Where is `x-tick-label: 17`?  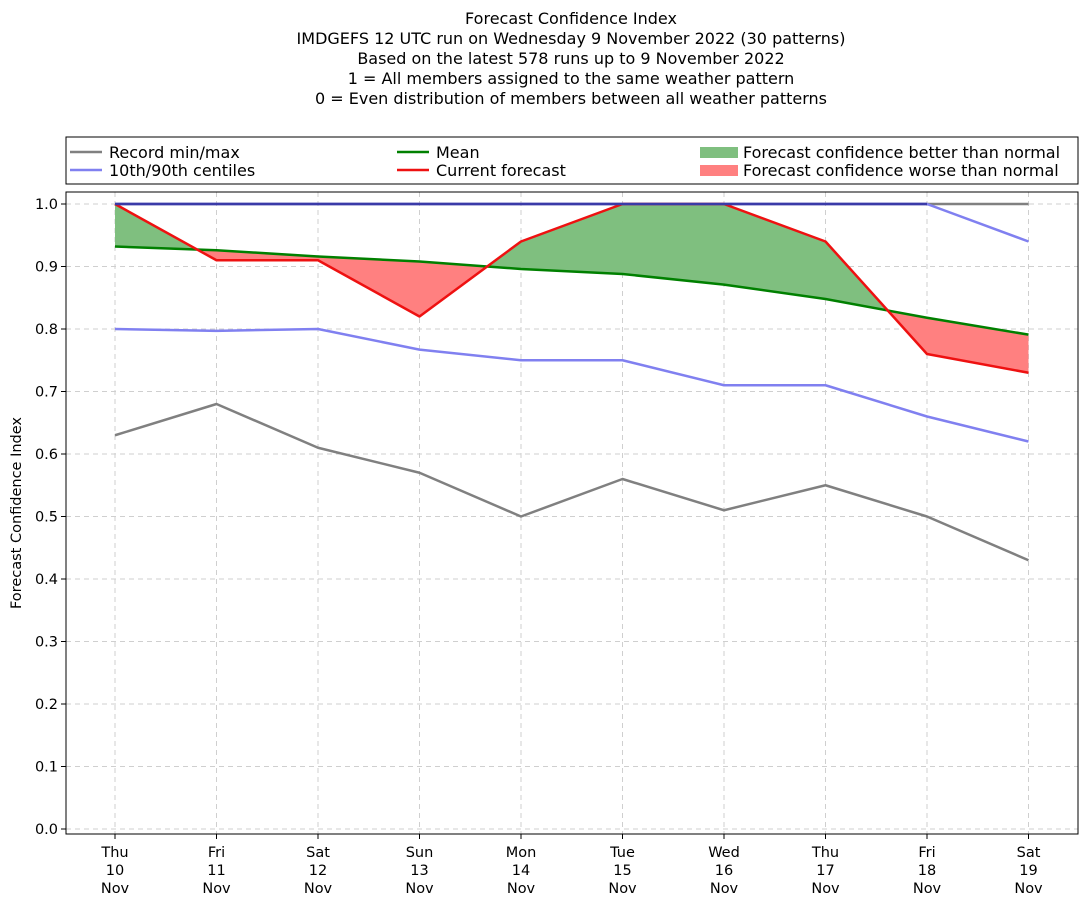 x-tick-label: 17 is located at coordinates (825, 871).